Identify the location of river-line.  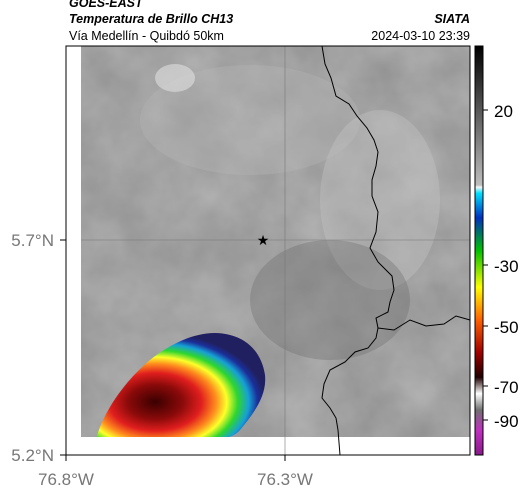
(350, 391).